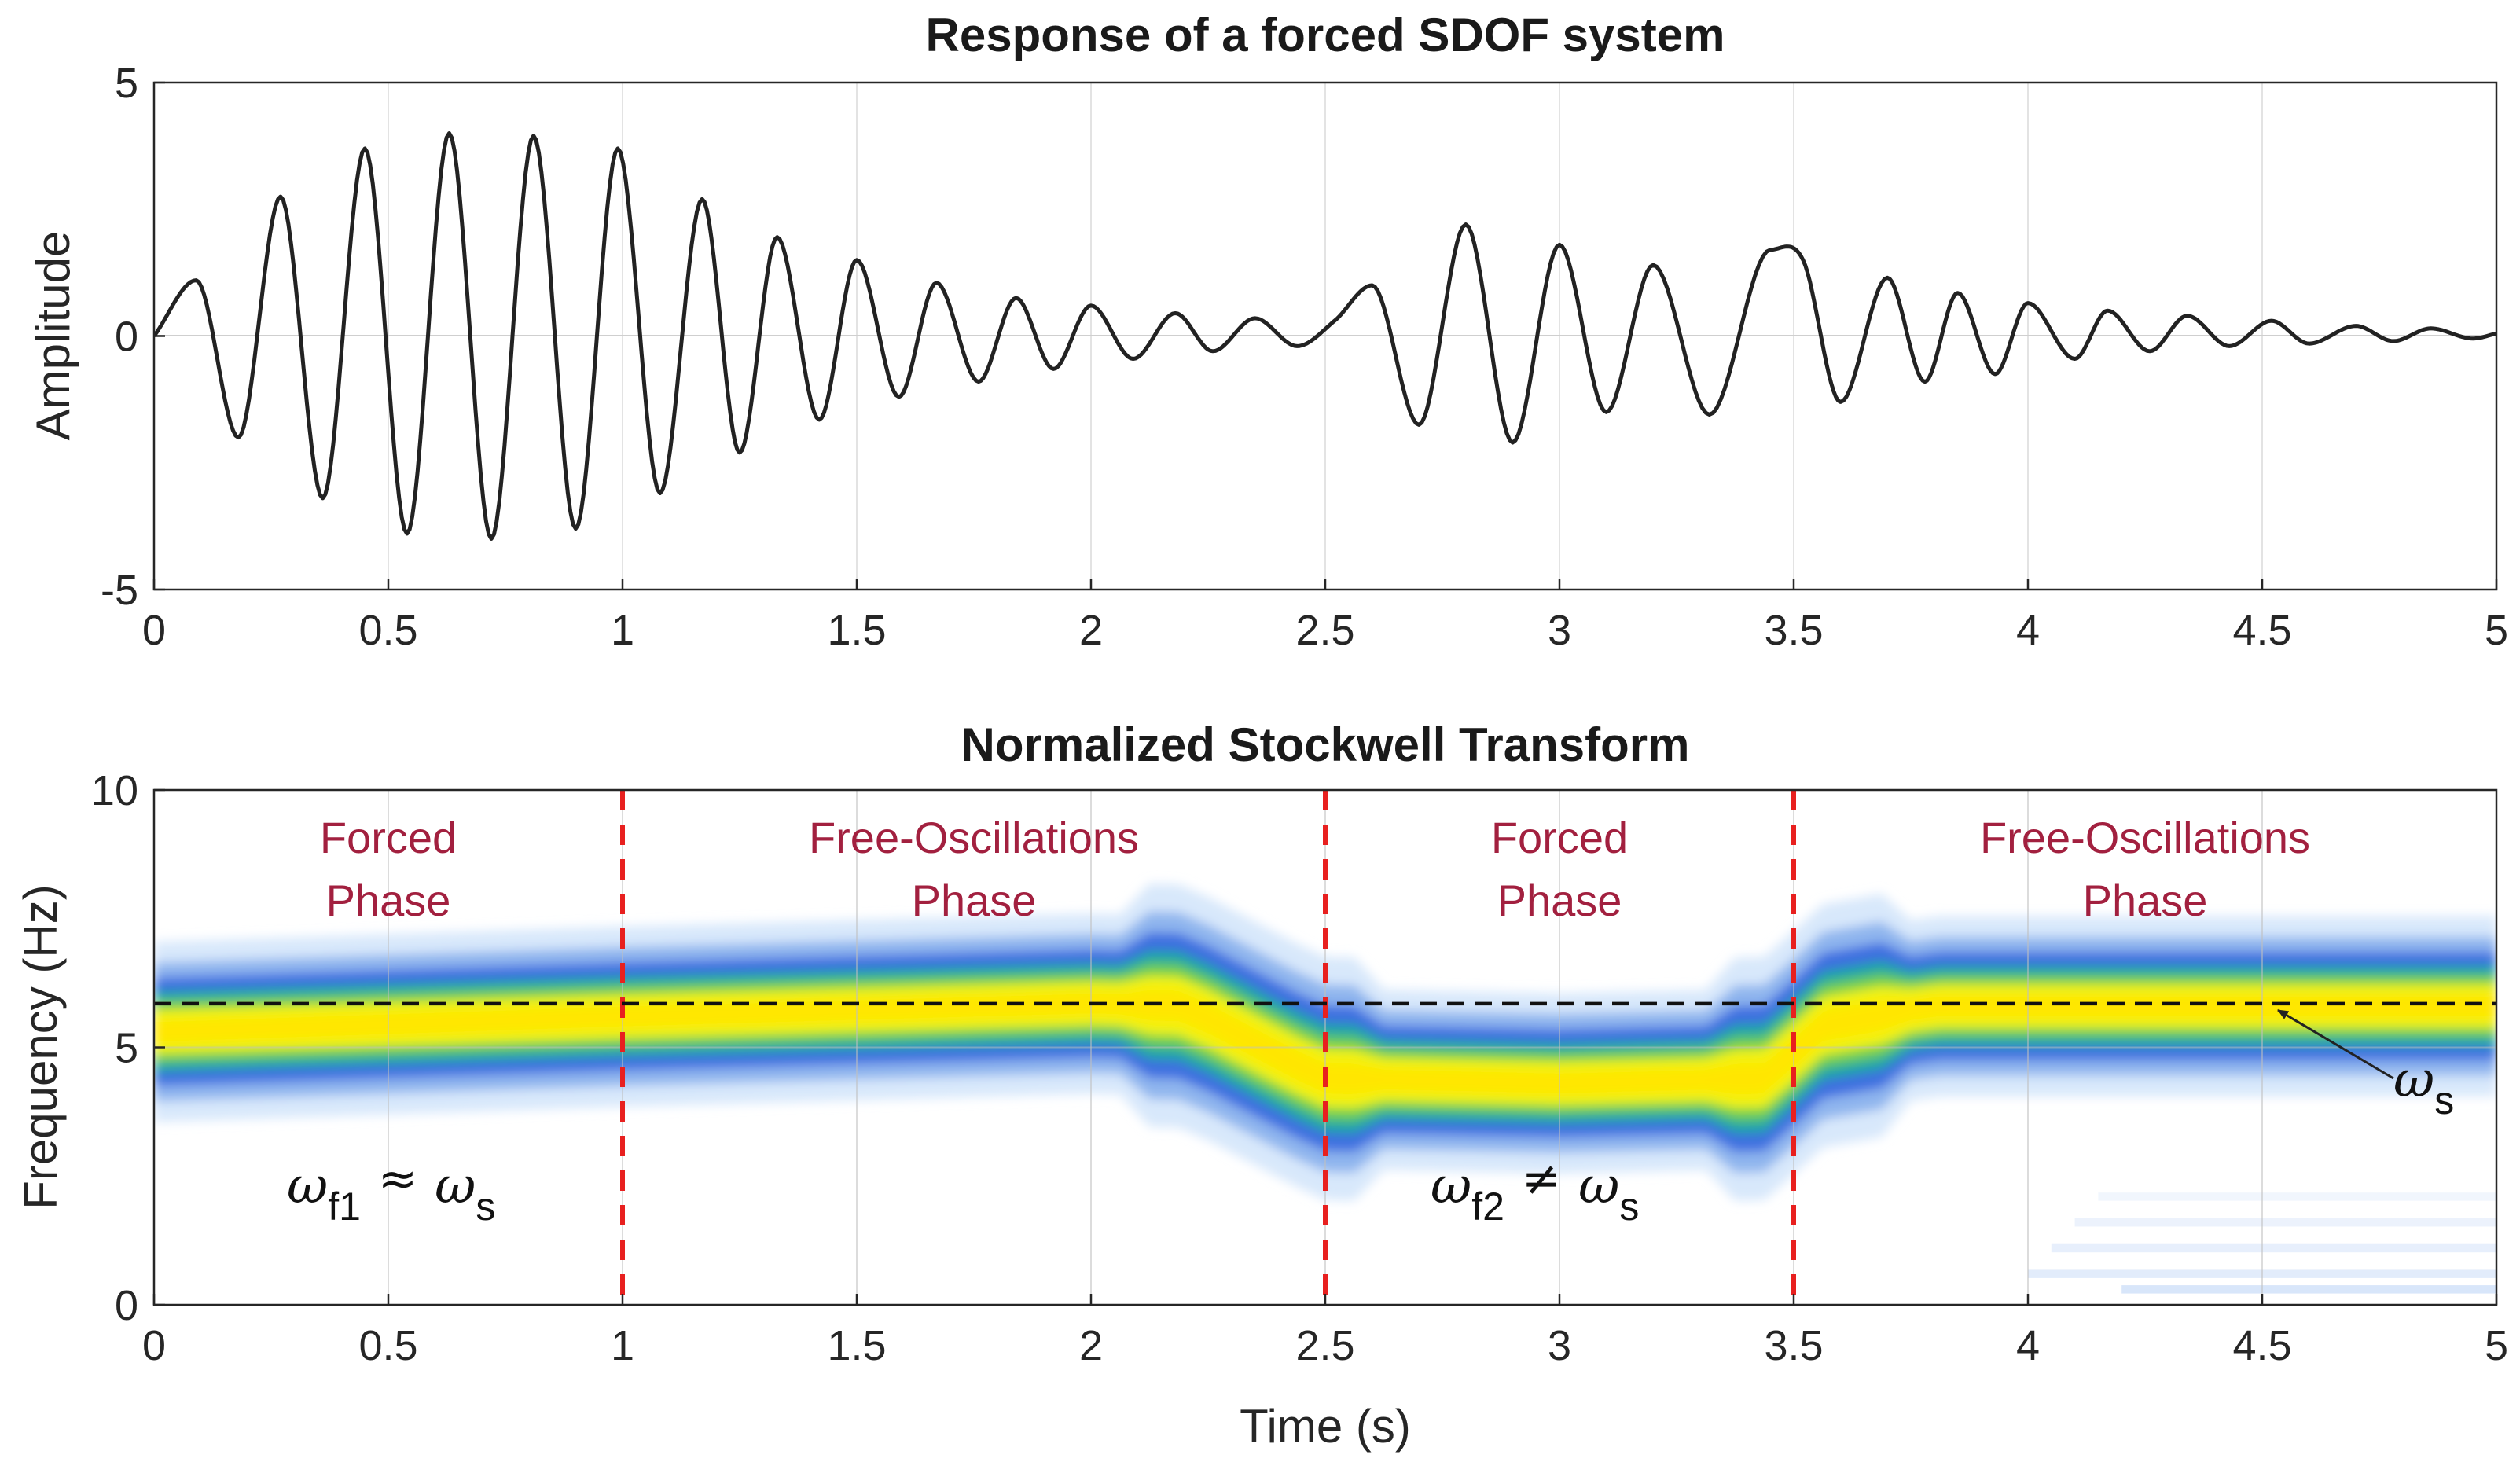  What do you see at coordinates (856, 631) in the screenshot?
I see `chart1-x-tick-label: 1.5` at bounding box center [856, 631].